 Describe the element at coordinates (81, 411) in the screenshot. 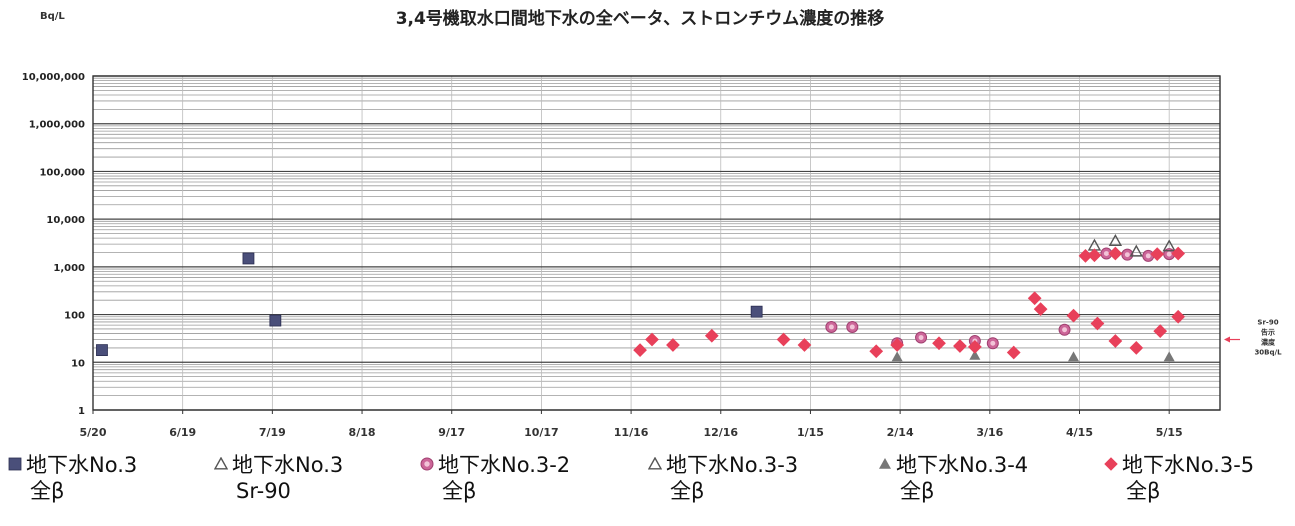

I see `y-tick-label: 1` at that location.